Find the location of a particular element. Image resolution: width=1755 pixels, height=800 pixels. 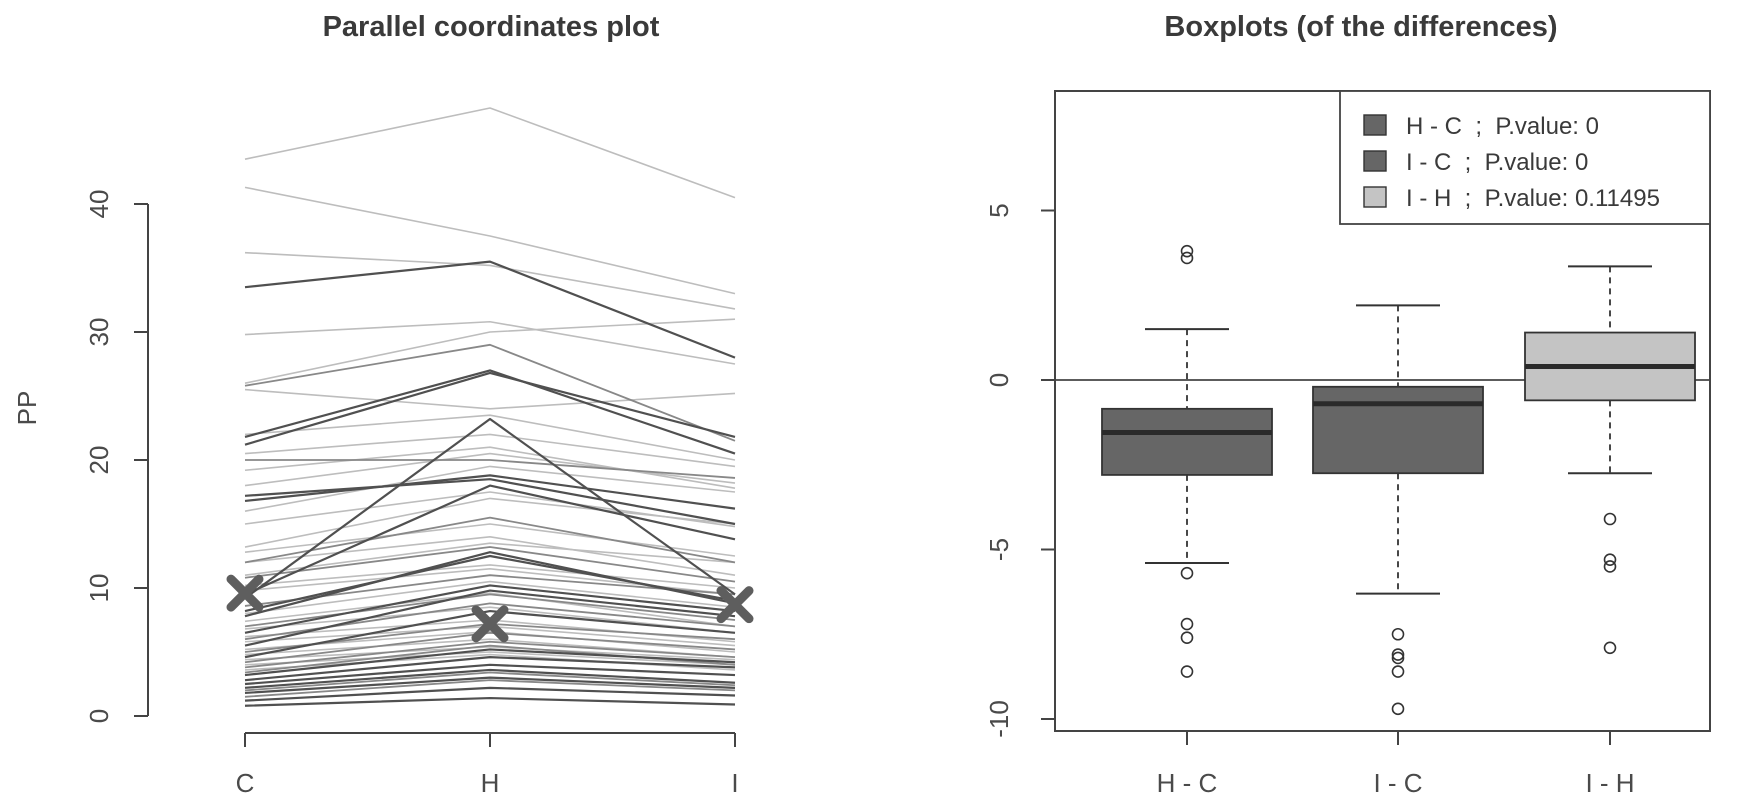

x-tick-label-C: C is located at coordinates (245, 783).